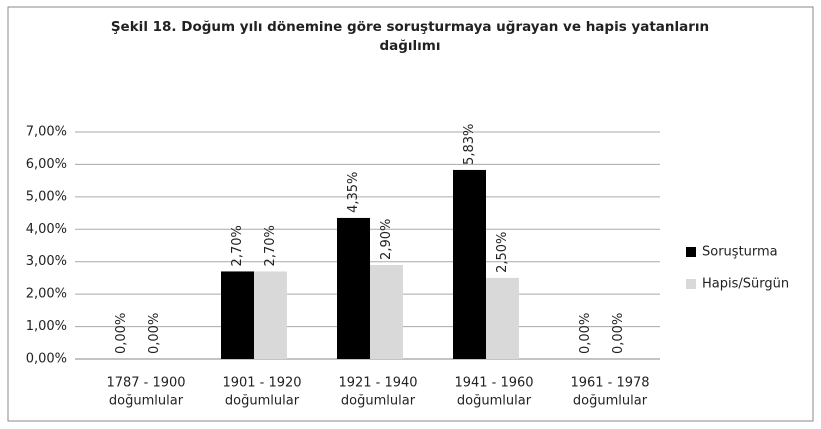 This screenshot has height=429, width=821. Describe the element at coordinates (740, 252) in the screenshot. I see `legend-label: Soruşturma` at that location.